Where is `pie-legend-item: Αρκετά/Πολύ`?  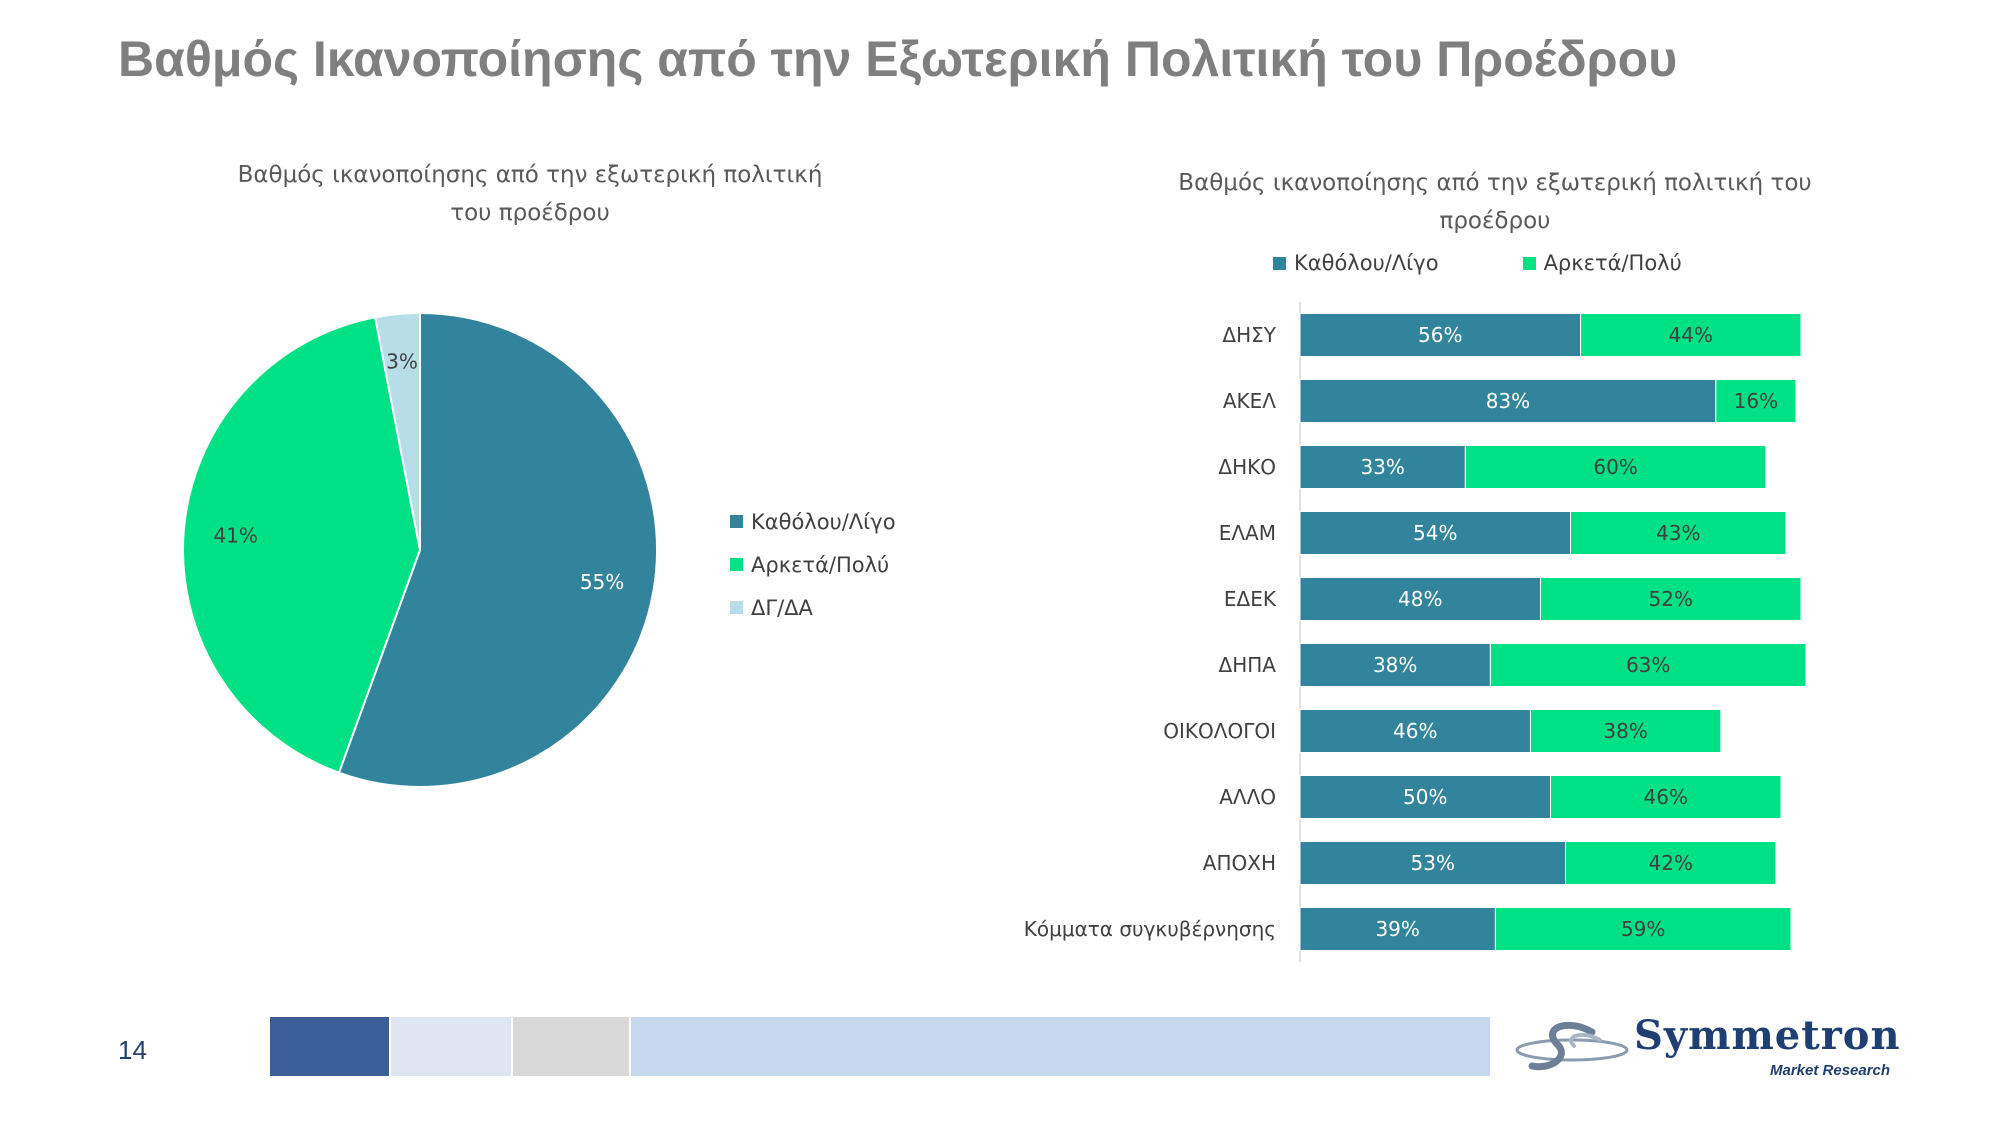
pie-legend-item: Αρκετά/Πολύ is located at coordinates (813, 564).